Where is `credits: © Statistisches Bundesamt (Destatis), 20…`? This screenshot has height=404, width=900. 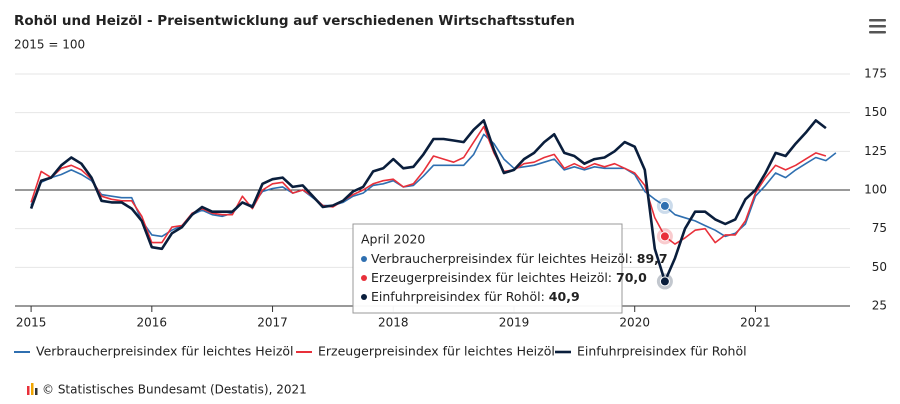 credits: © Statistisches Bundesamt (Destatis), 20… is located at coordinates (174, 390).